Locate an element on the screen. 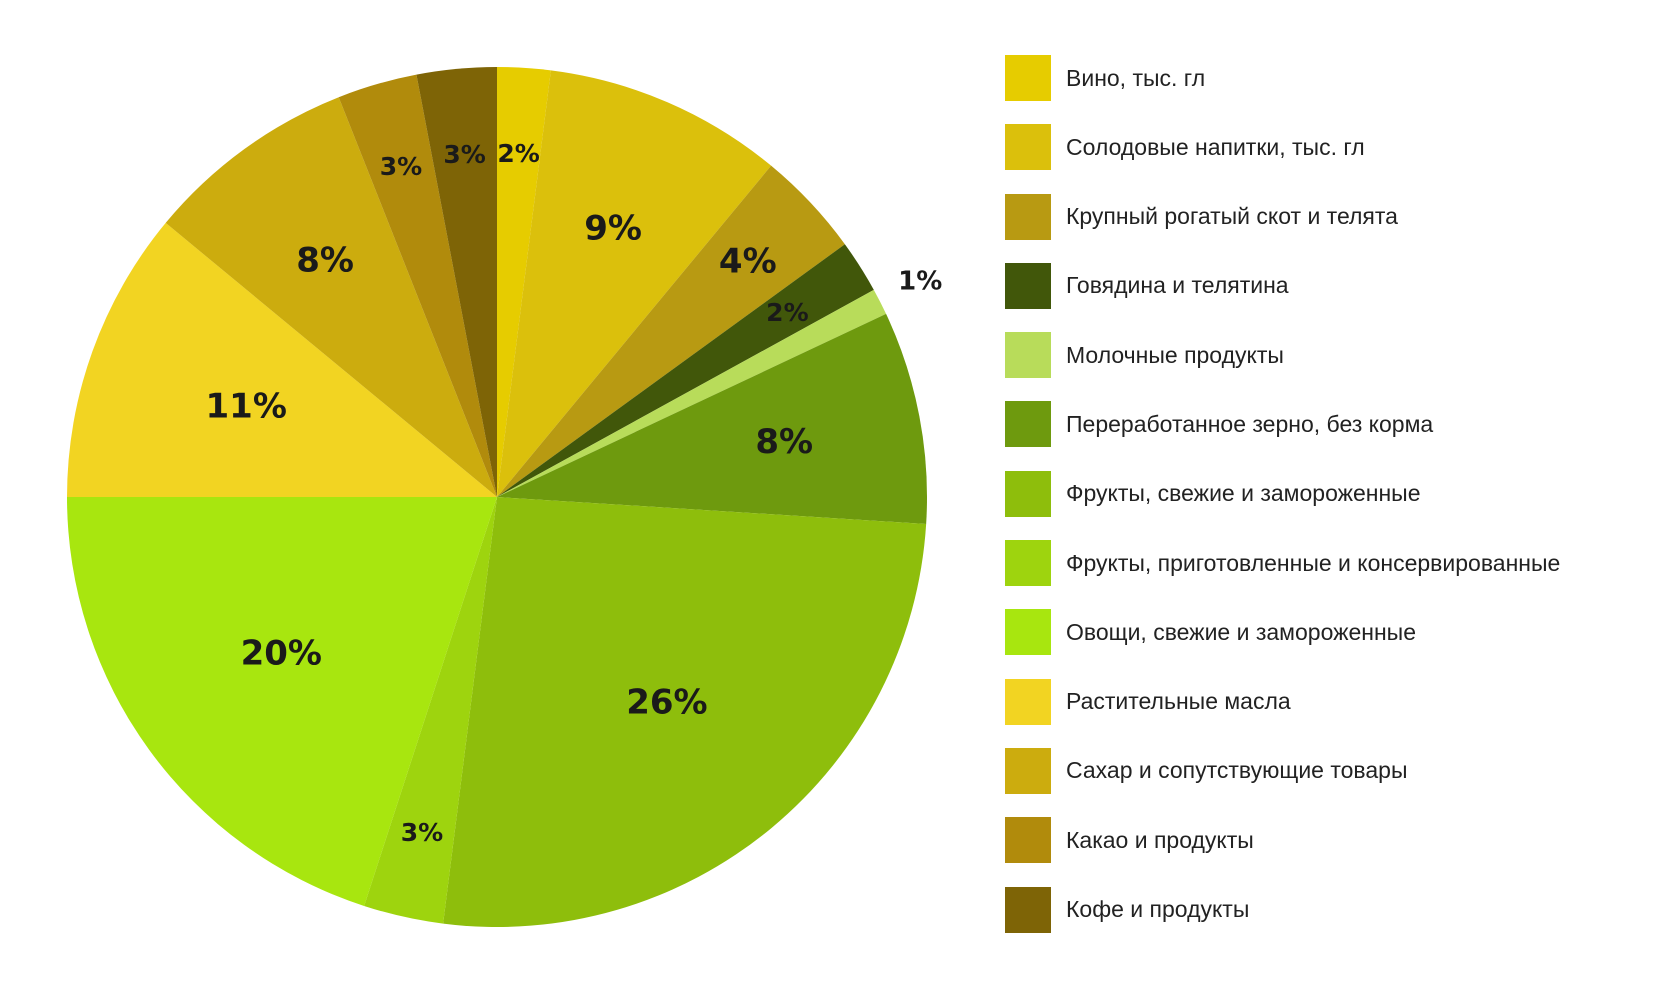 The width and height of the screenshot is (1680, 984). legend-item-13: Кофе и продукты is located at coordinates (1282, 909).